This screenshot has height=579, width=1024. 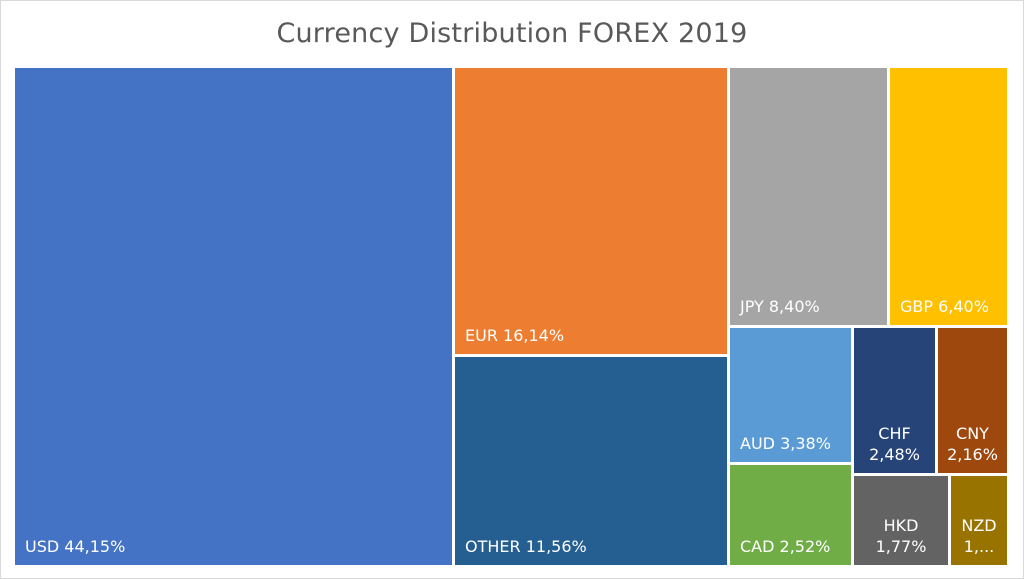 I want to click on tile-label-eur: EUR 16,14%, so click(x=514, y=335).